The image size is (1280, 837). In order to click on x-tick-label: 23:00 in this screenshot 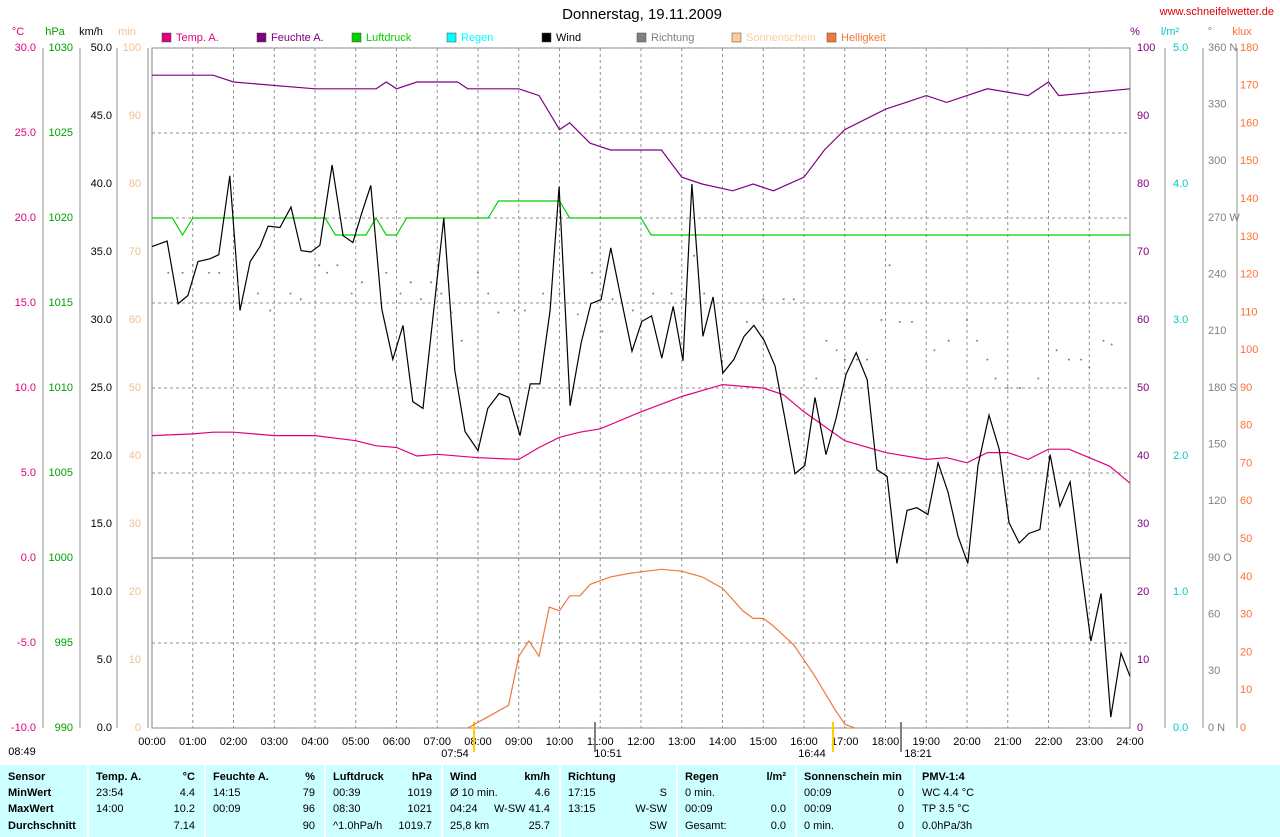, I will do `click(1089, 742)`.